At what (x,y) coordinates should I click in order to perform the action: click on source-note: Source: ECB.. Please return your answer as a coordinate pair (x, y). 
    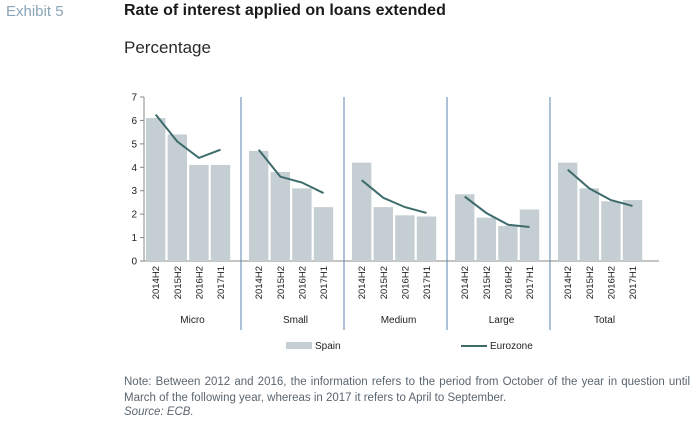
    Looking at the image, I should click on (159, 412).